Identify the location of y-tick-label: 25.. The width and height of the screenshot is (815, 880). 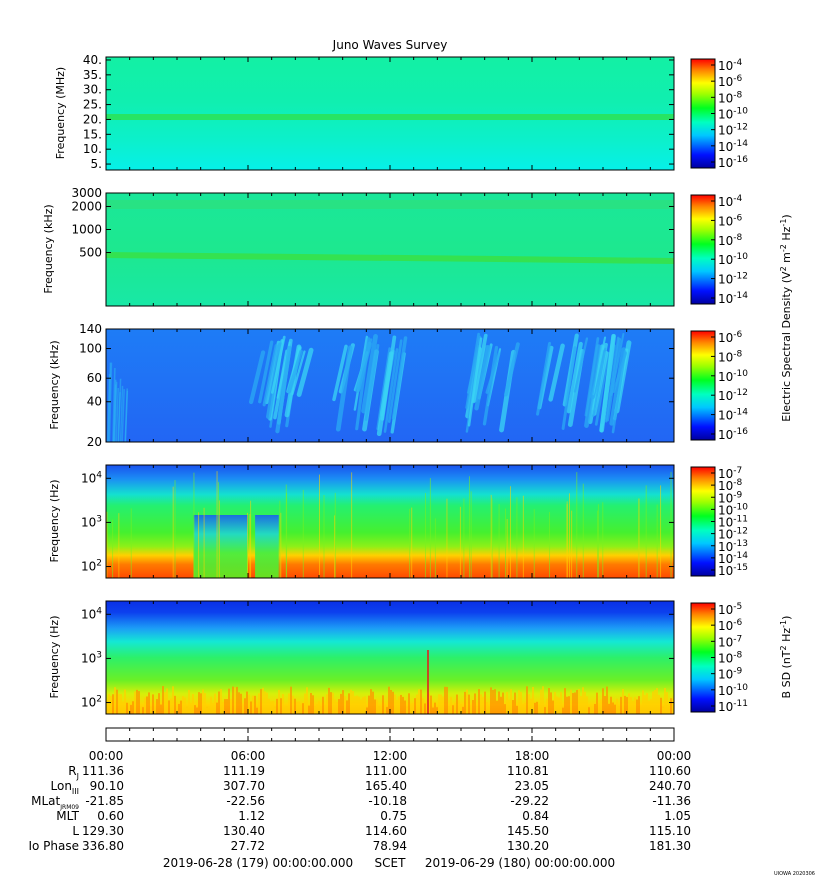
(92, 105).